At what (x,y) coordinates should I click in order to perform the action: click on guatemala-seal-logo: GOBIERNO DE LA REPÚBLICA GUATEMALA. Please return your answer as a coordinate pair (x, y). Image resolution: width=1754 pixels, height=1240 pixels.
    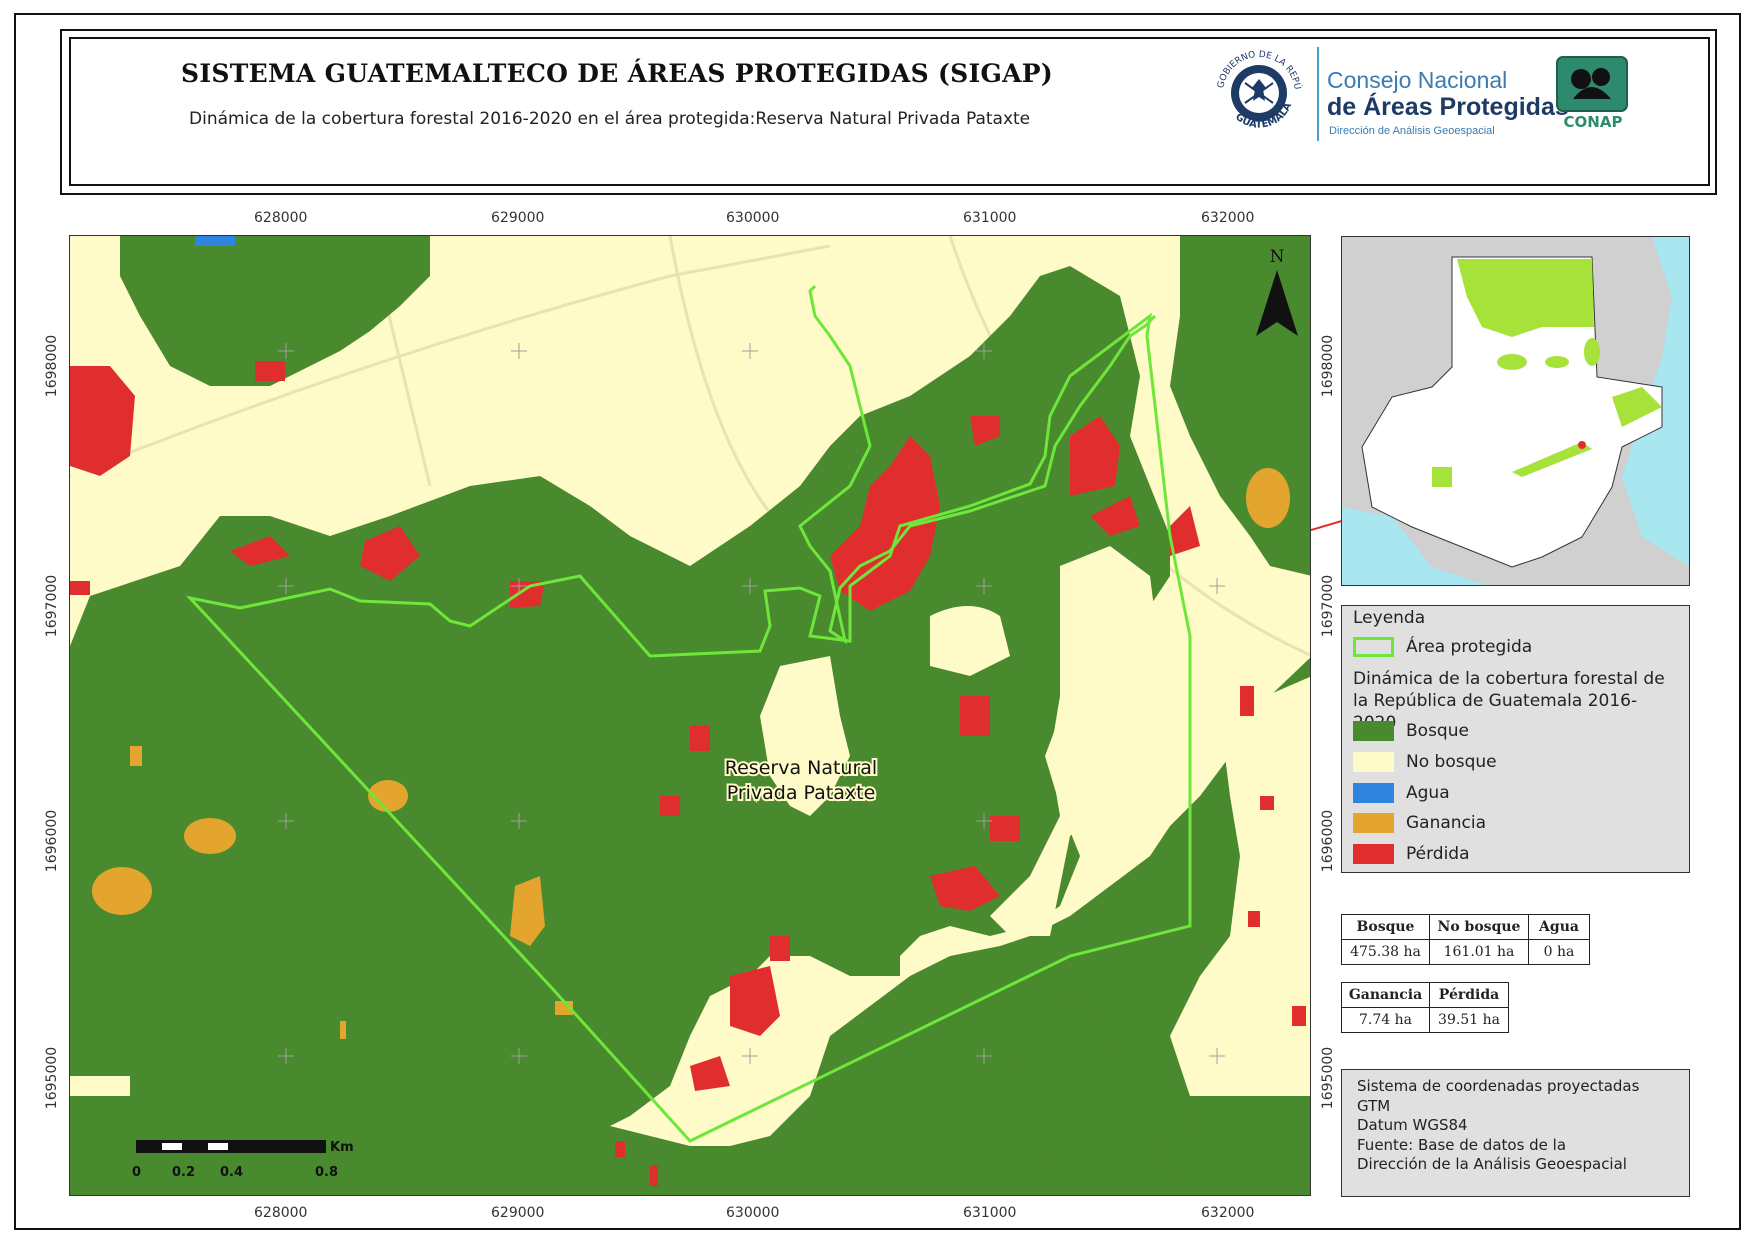
    Looking at the image, I should click on (1256, 87).